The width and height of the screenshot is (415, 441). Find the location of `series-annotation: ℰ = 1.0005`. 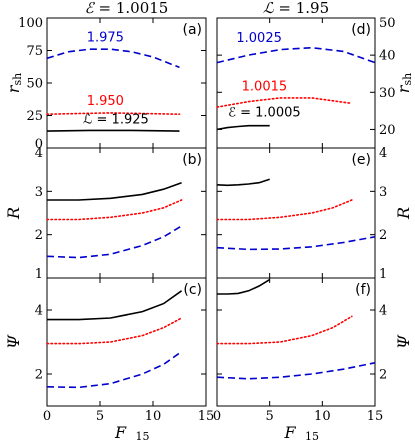

series-annotation: ℰ = 1.0005 is located at coordinates (264, 112).